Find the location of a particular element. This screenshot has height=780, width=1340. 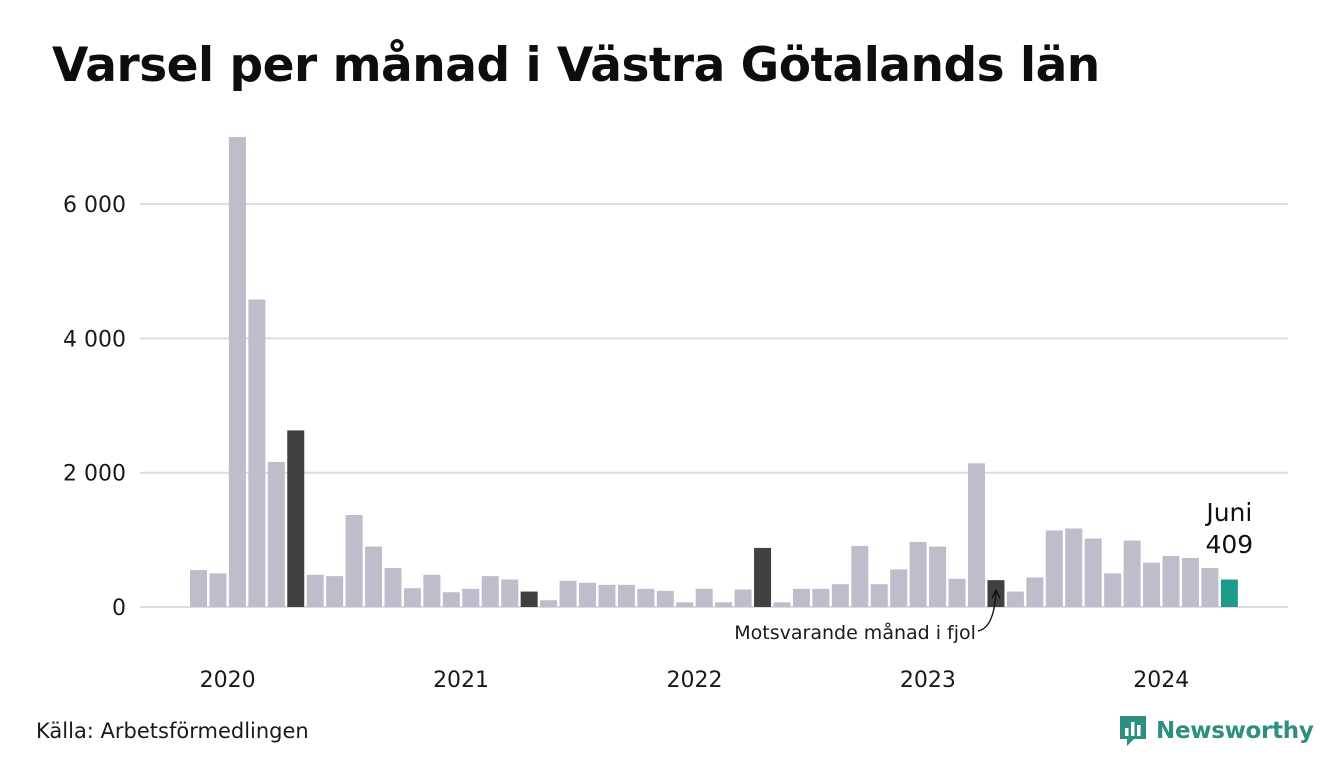

bar-chart-speech-bubble-icon is located at coordinates (1133, 731).